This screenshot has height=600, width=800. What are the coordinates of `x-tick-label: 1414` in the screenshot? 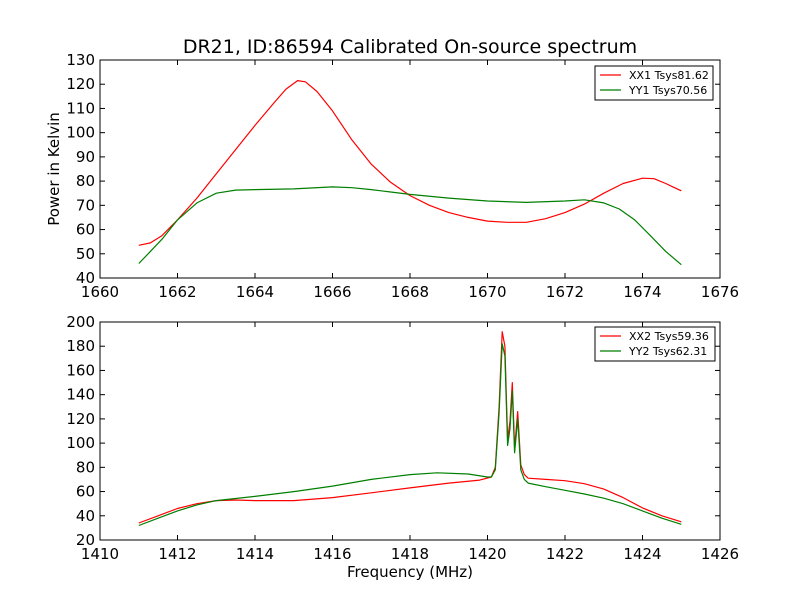 It's located at (255, 554).